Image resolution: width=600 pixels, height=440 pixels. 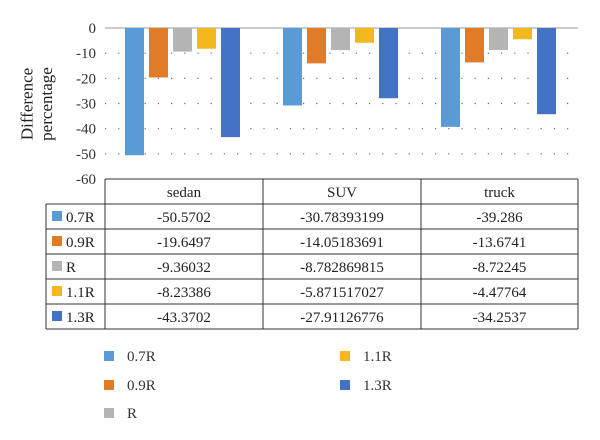 I want to click on table-cell-value: -5.871517027, so click(x=342, y=293).